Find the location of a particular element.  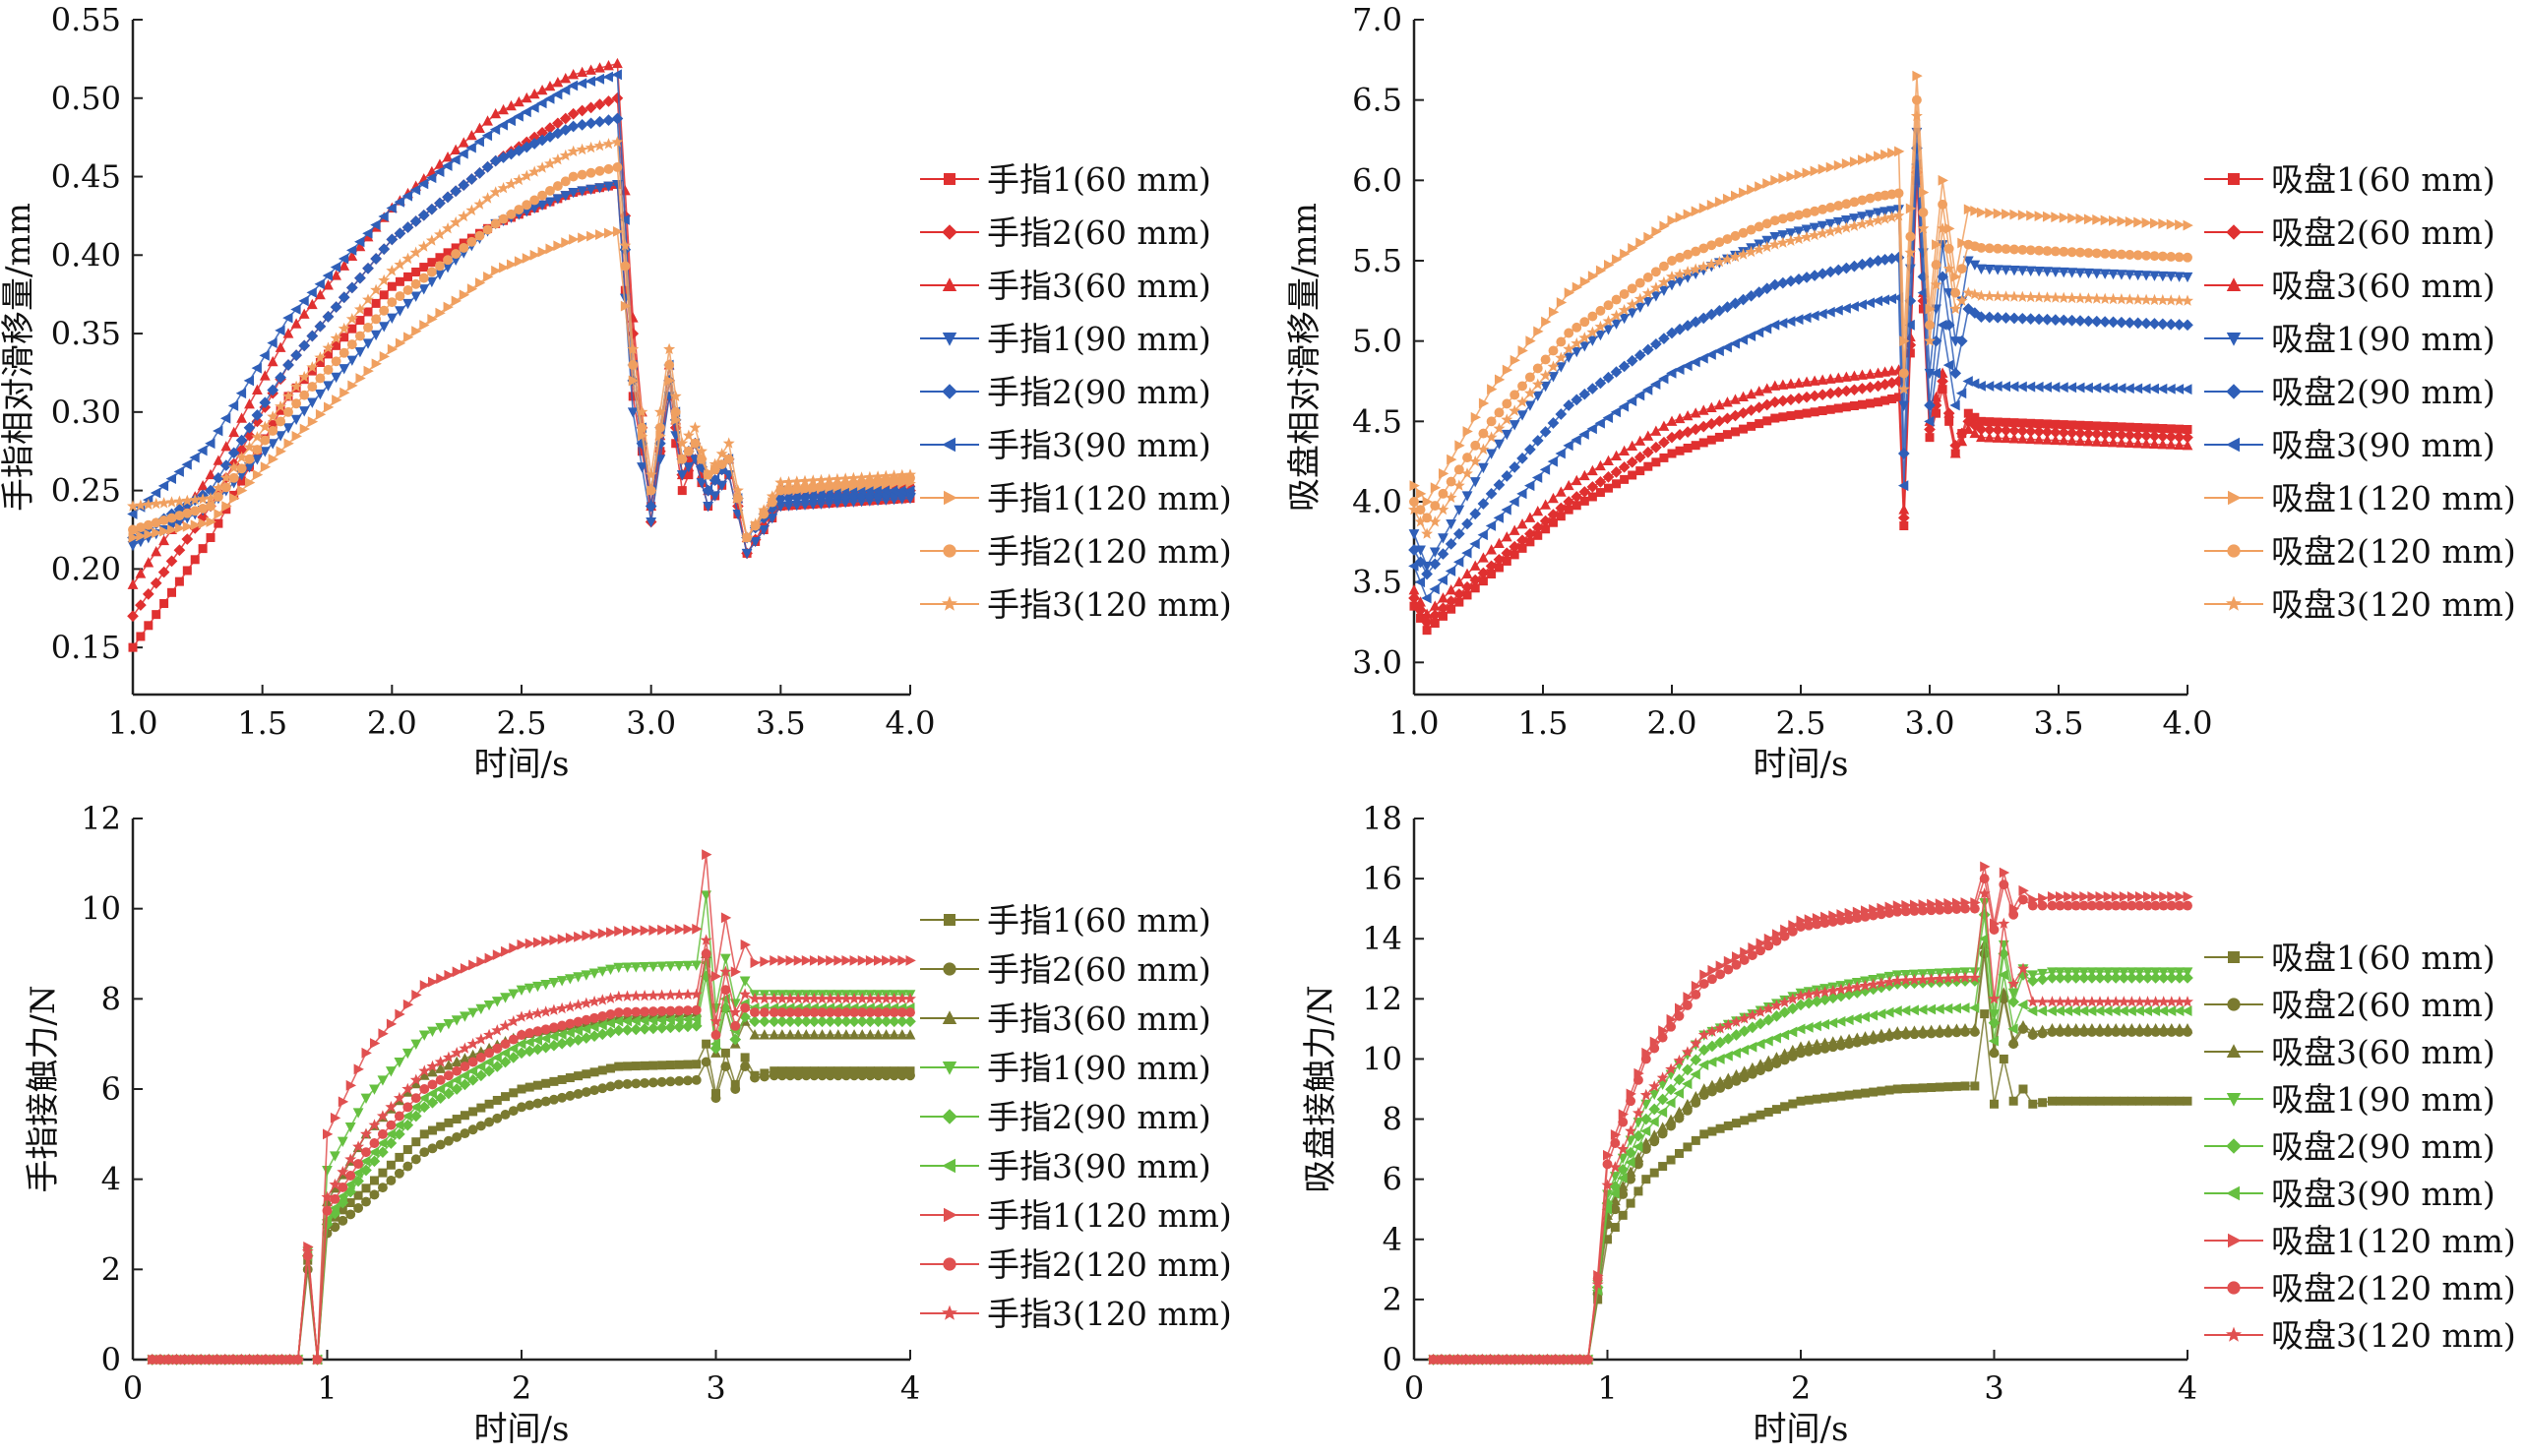

series-line is located at coordinates (1800, 350).